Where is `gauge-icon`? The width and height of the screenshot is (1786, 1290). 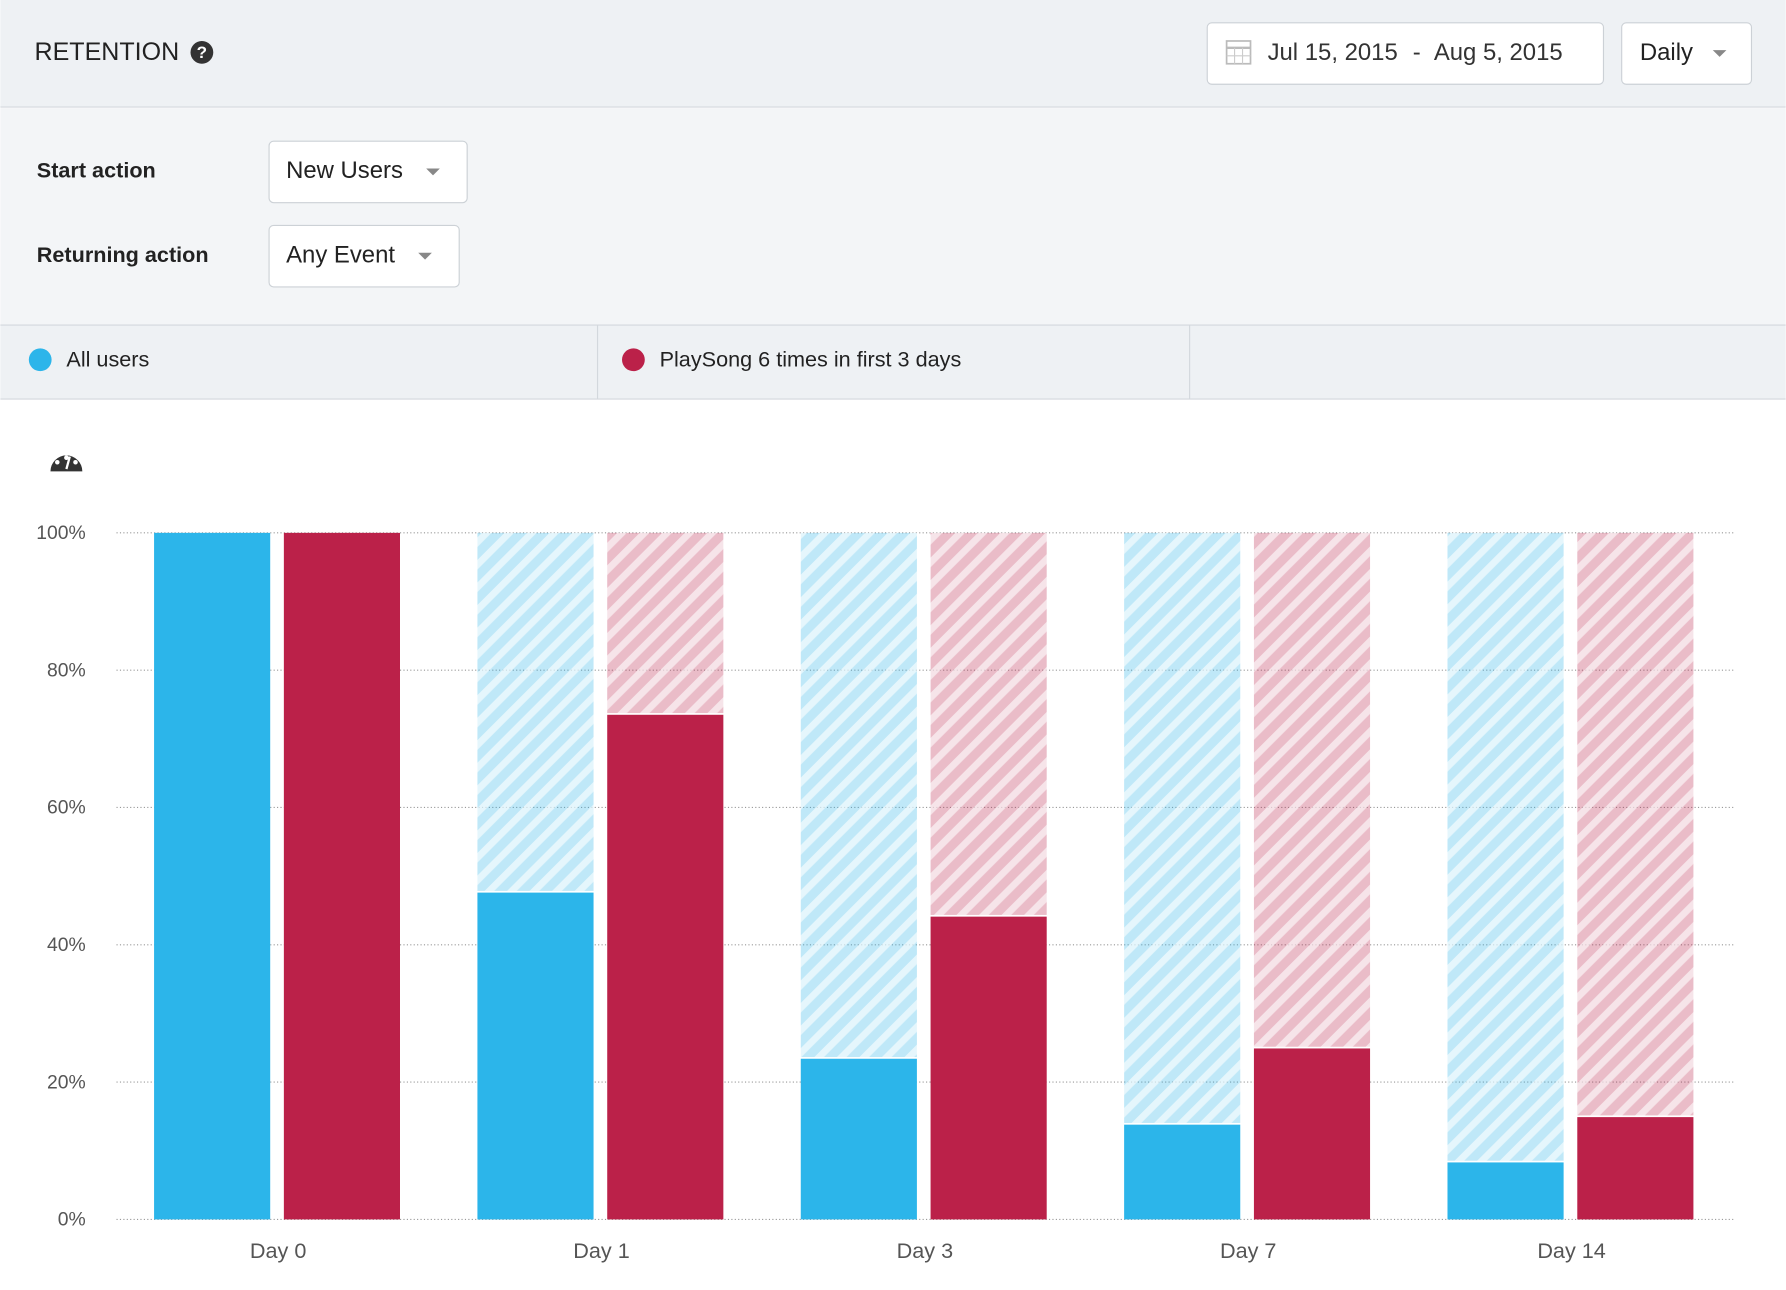 gauge-icon is located at coordinates (66, 461).